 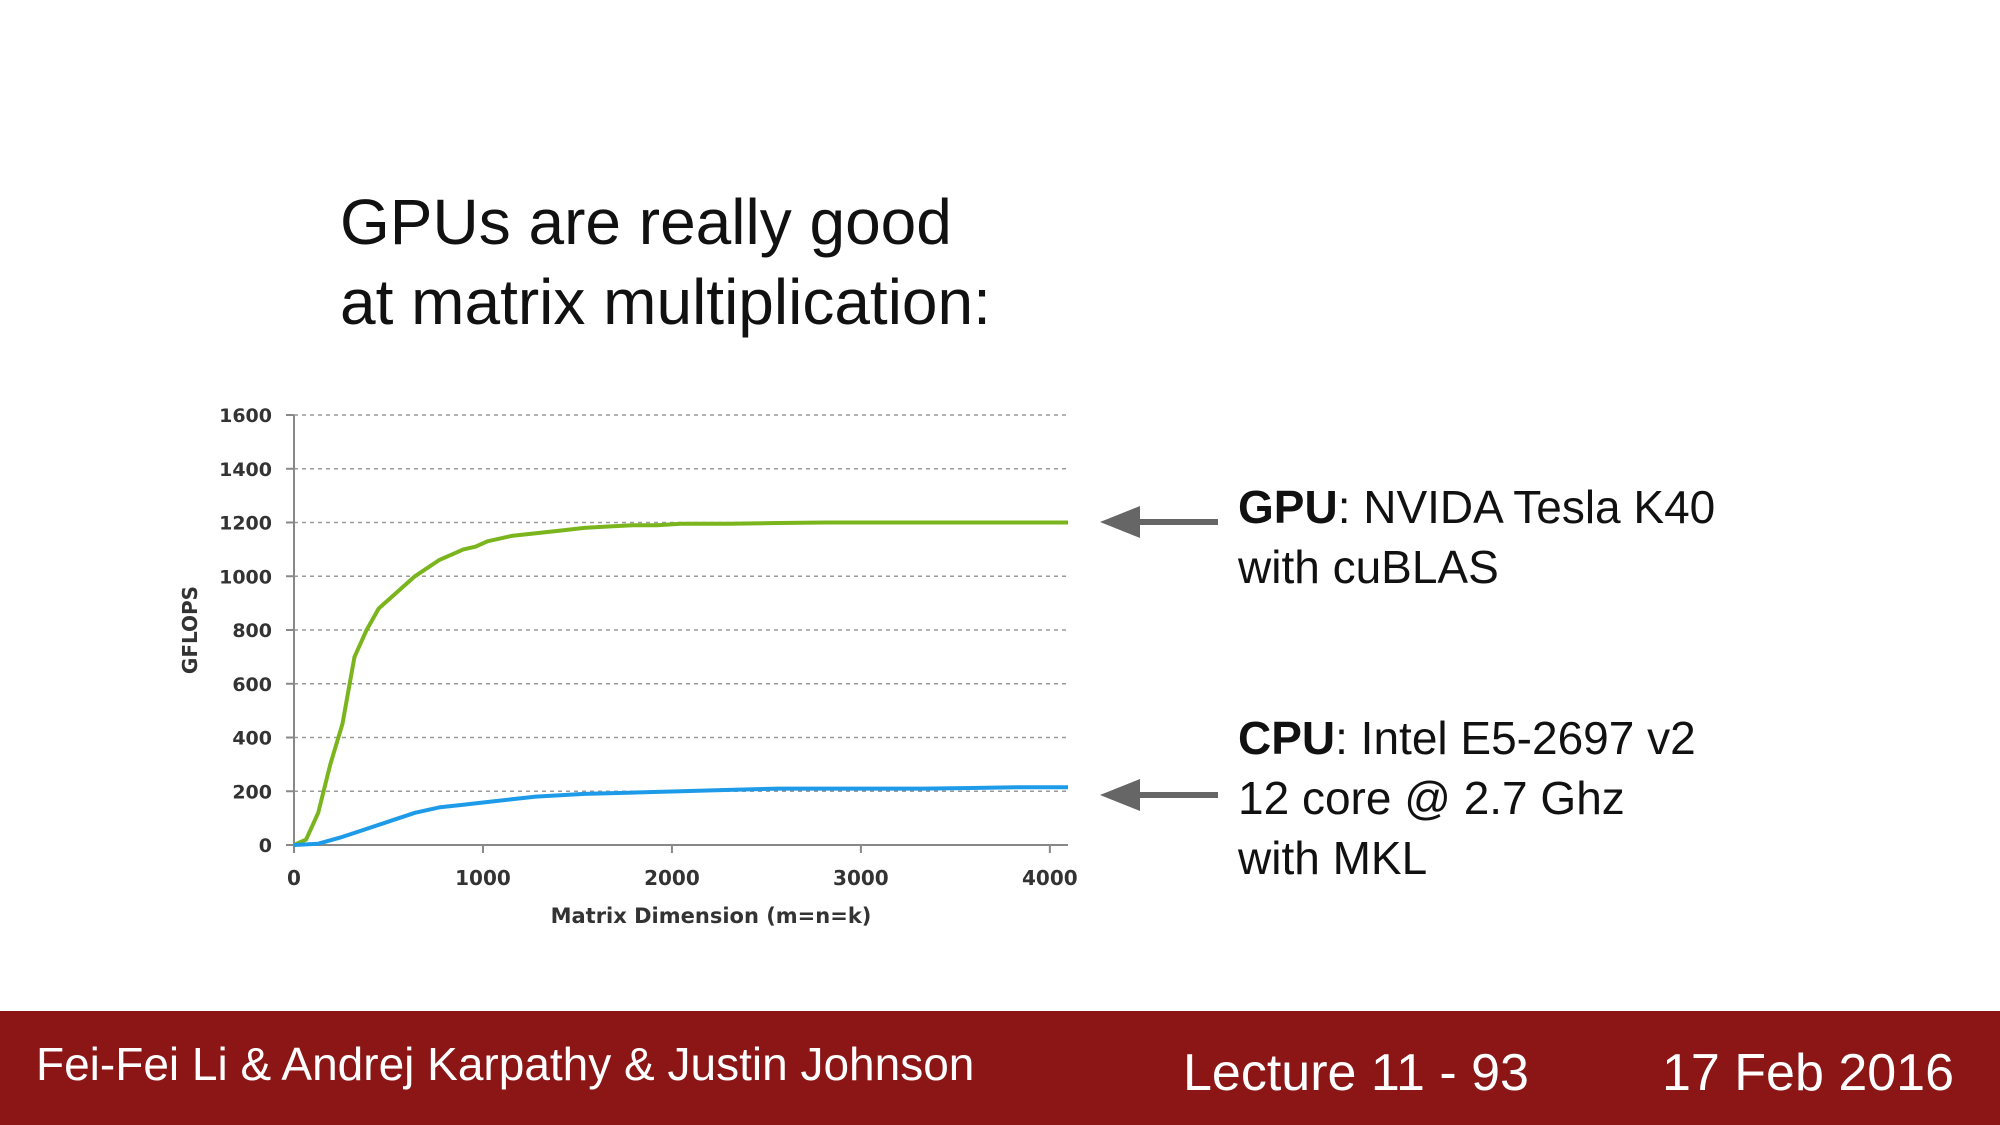 What do you see at coordinates (1476, 537) in the screenshot?
I see `gpu-annotation: GPU: NVIDA Tesla K40 with cuBLAS` at bounding box center [1476, 537].